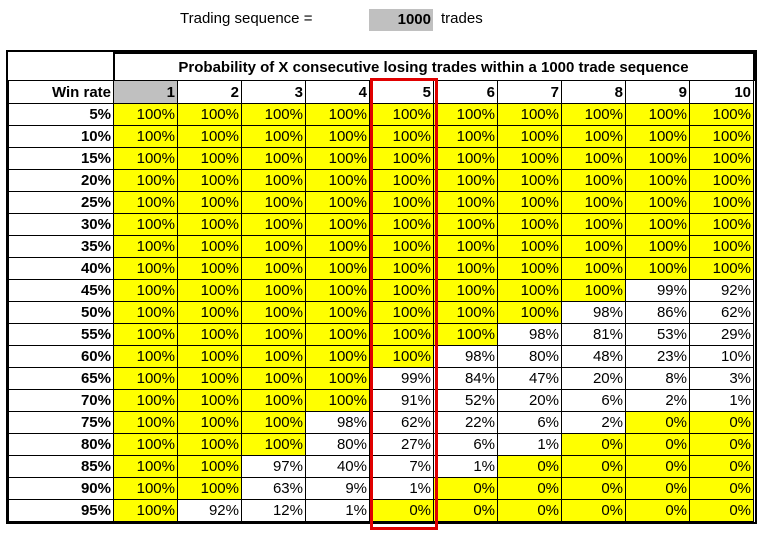 Image resolution: width=762 pixels, height=538 pixels. I want to click on win-rate: 20%, so click(61, 180).